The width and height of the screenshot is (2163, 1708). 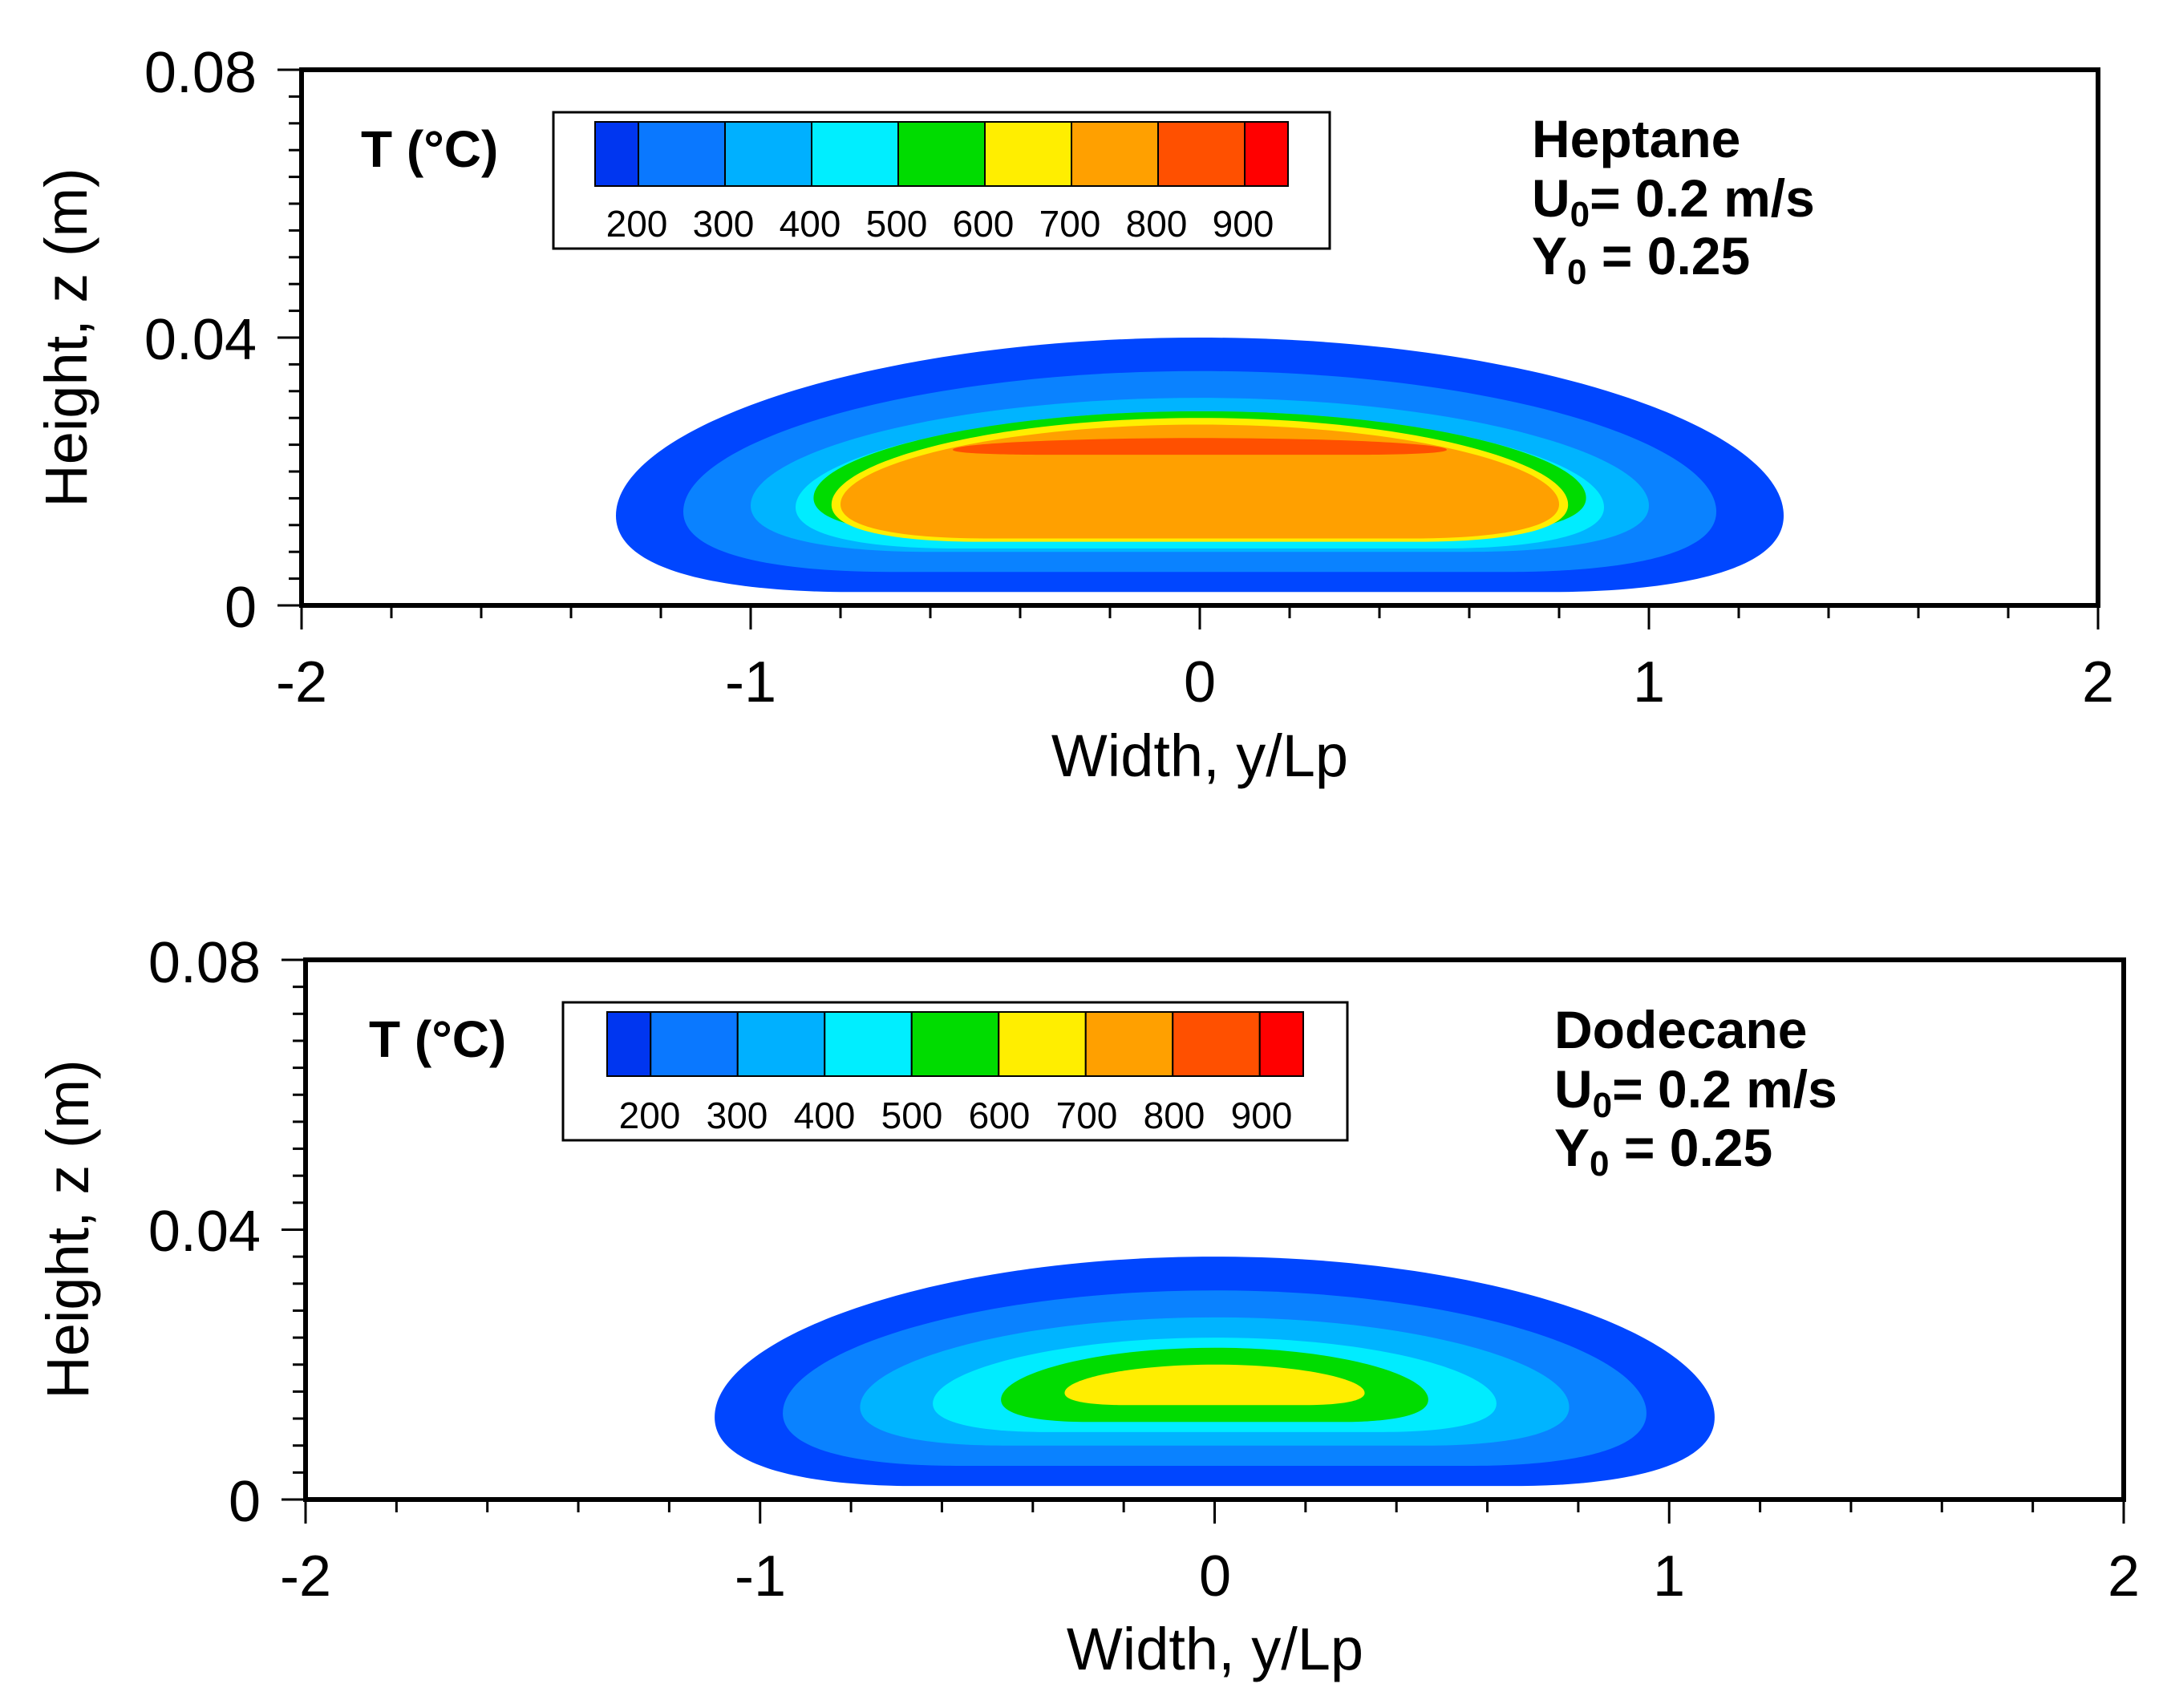 I want to click on annotation: Dodecane U0= 0.2 m/s Y0 = 0.25, so click(x=1695, y=1092).